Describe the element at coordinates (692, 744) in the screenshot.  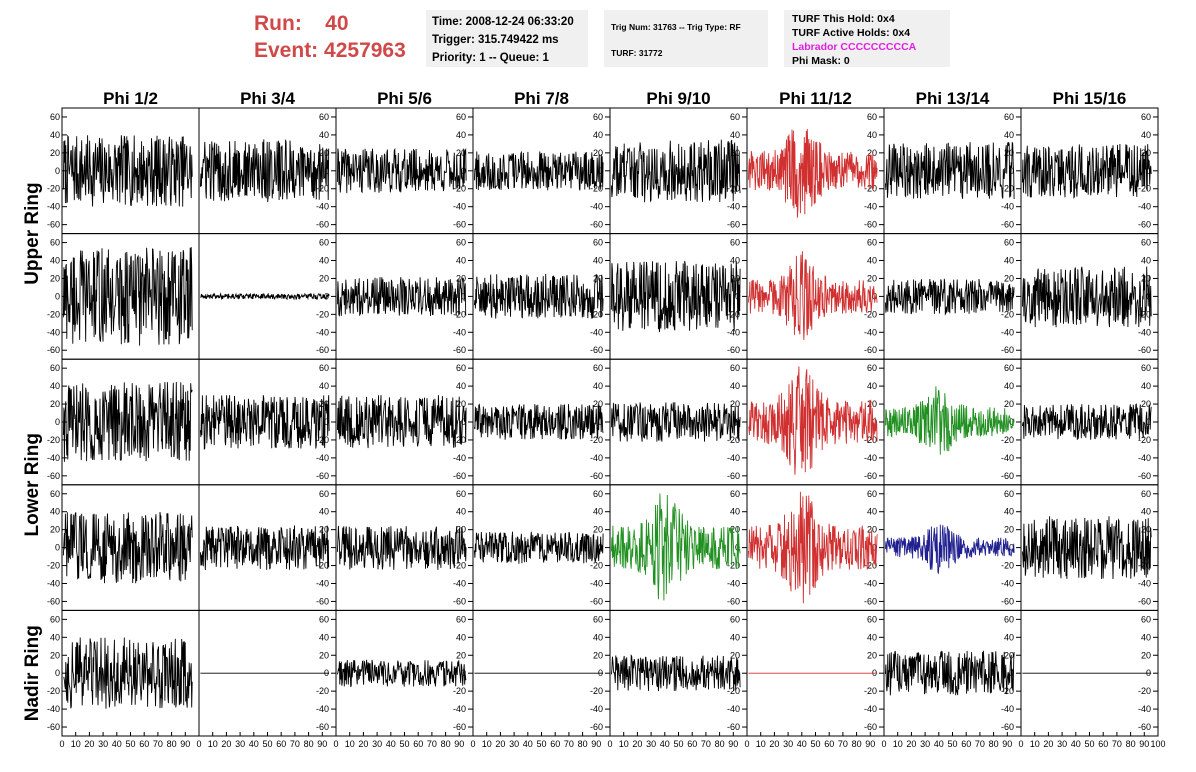
I see `x-tick-label: 60` at that location.